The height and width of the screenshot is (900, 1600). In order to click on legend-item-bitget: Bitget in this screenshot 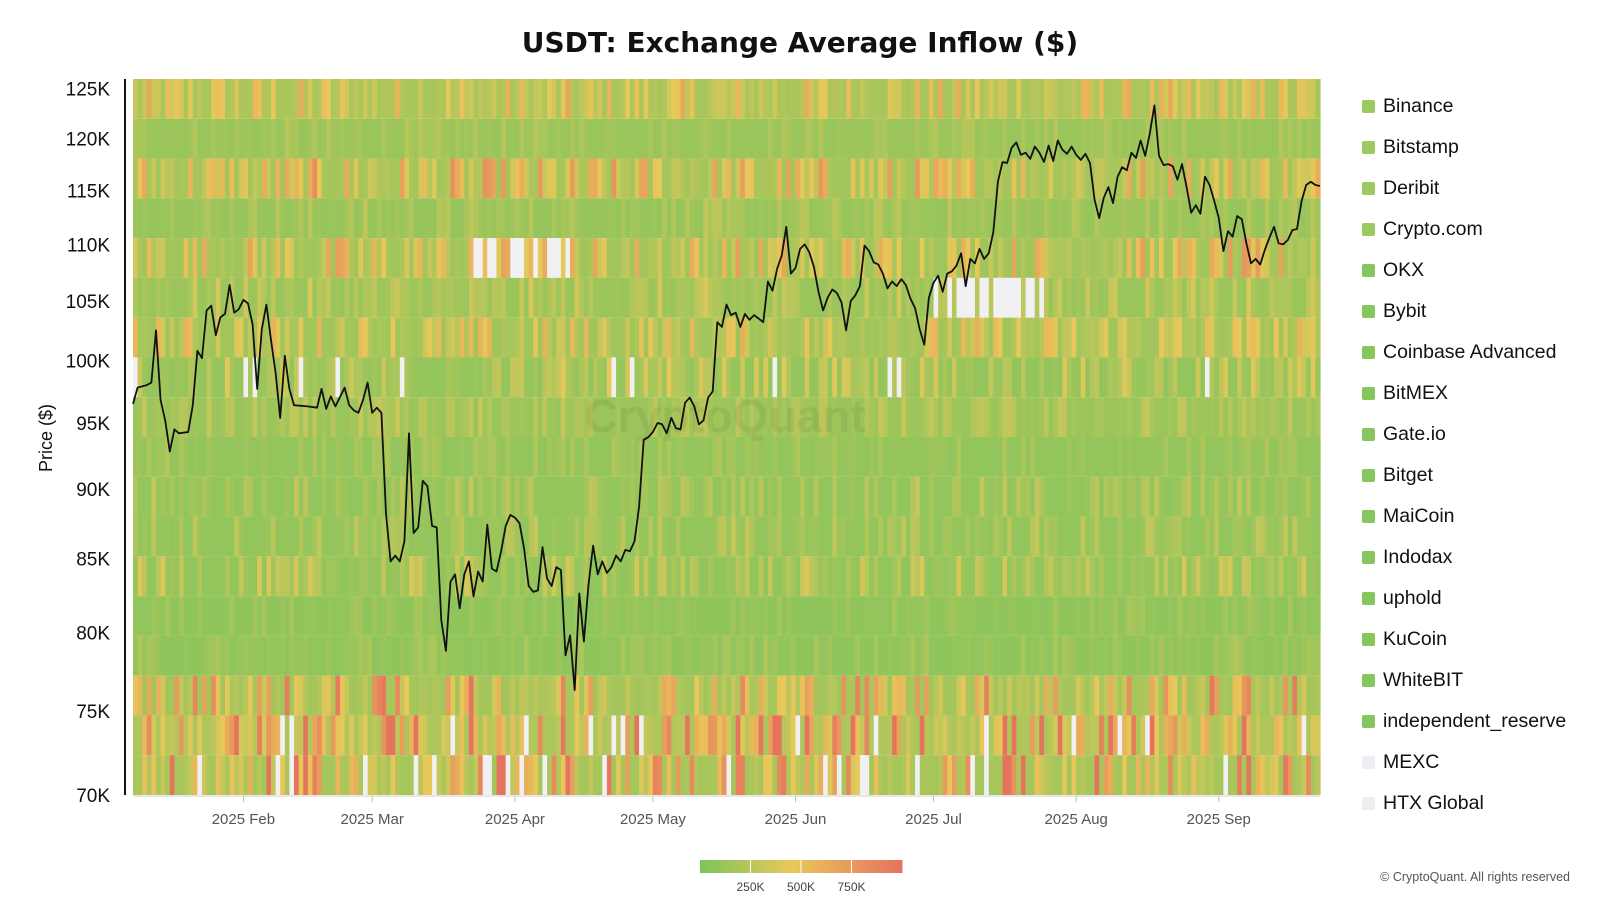, I will do `click(1478, 475)`.